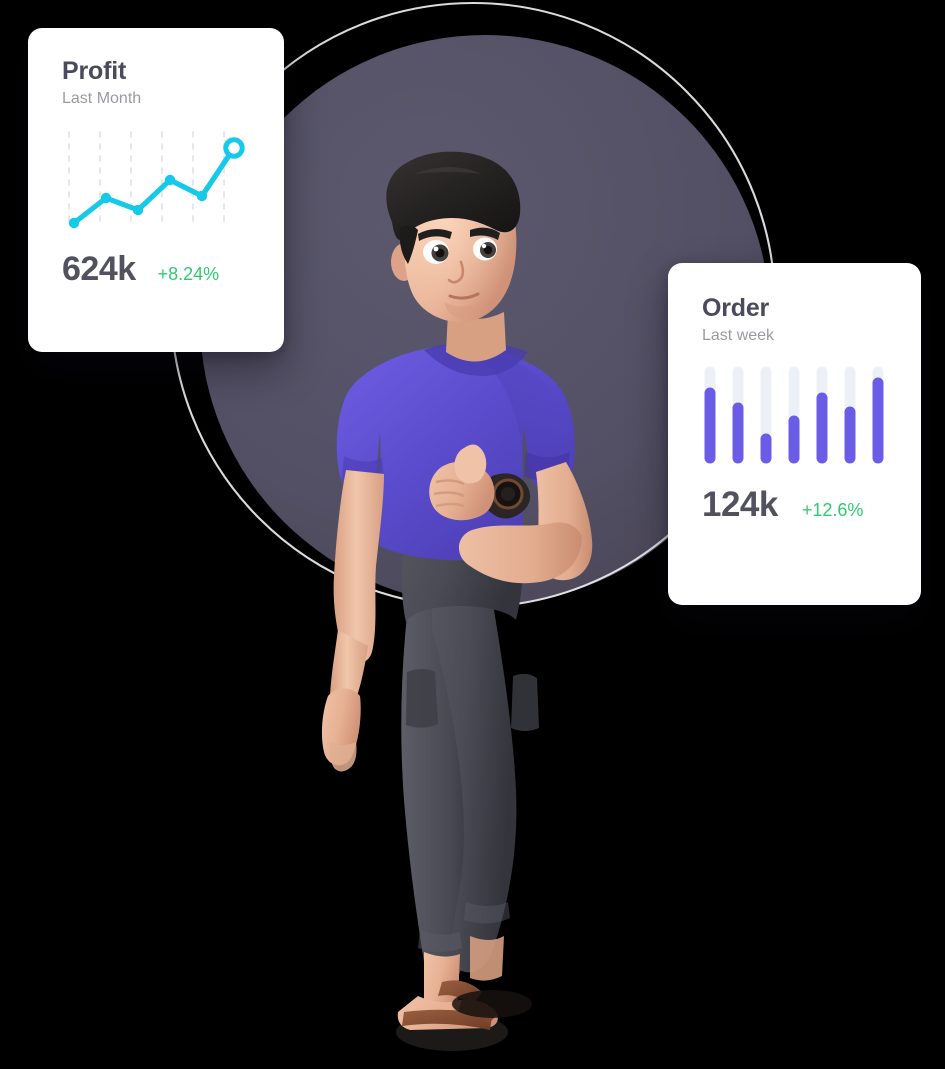 The image size is (945, 1069). I want to click on pupil-right, so click(488, 250).